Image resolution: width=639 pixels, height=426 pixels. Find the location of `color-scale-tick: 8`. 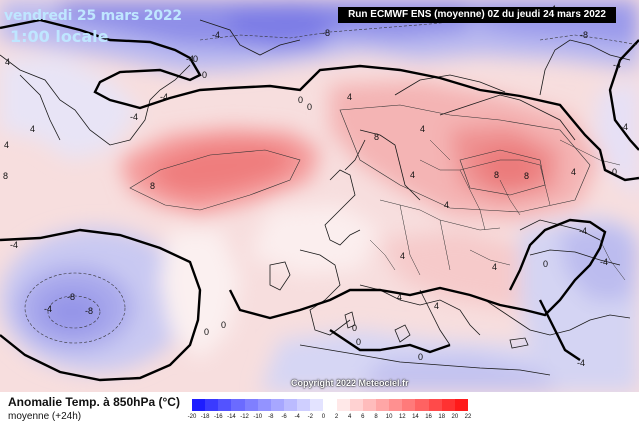

color-scale-tick: 8 is located at coordinates (376, 417).